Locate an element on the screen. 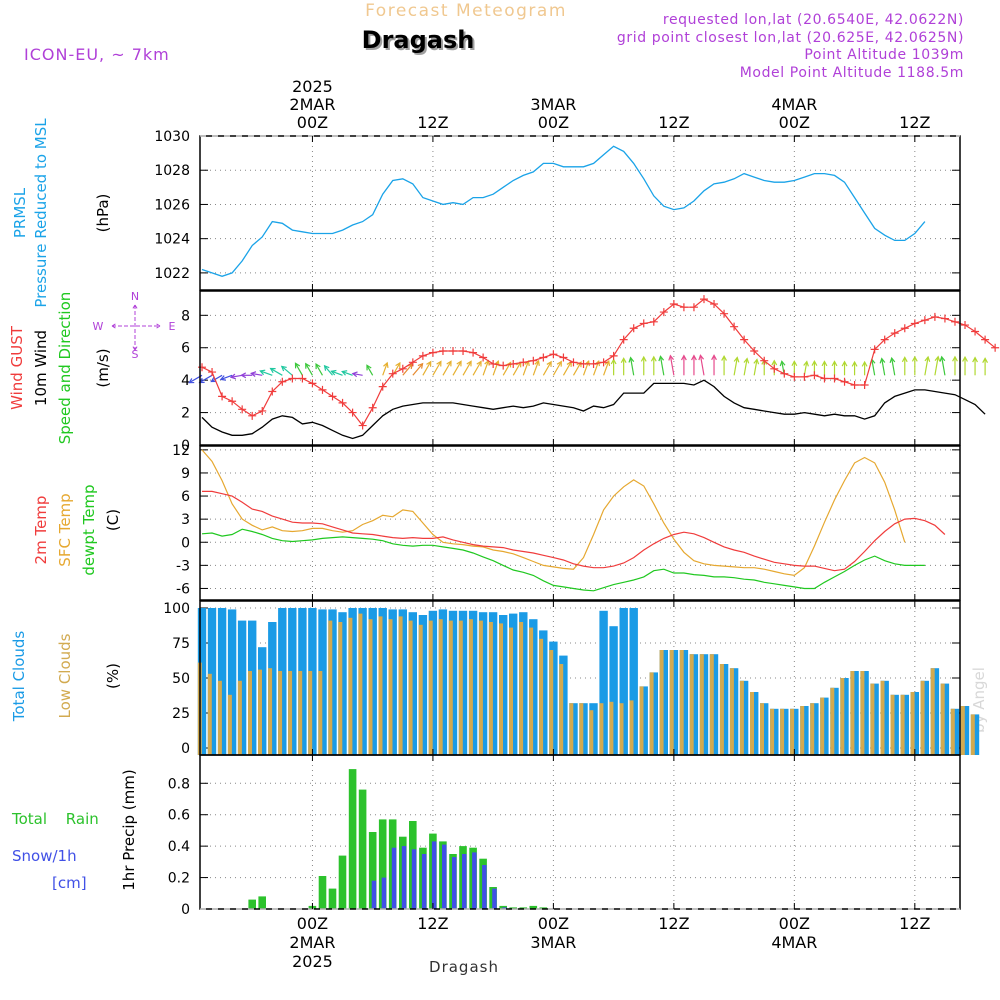 The image size is (1000, 1000). y-tick-label: -6 is located at coordinates (183, 589).